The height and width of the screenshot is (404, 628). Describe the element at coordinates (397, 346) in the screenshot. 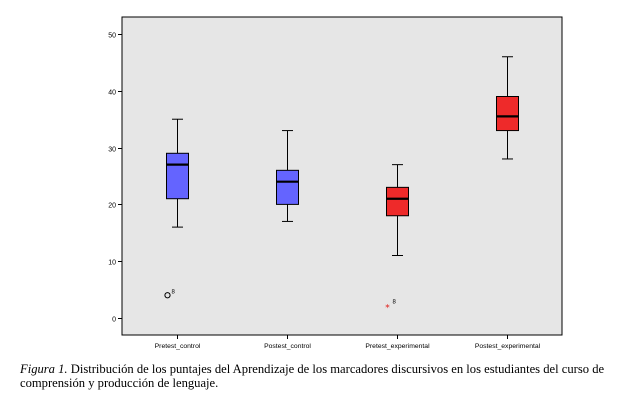

I see `x-tick-label: Pretest_experimental` at that location.